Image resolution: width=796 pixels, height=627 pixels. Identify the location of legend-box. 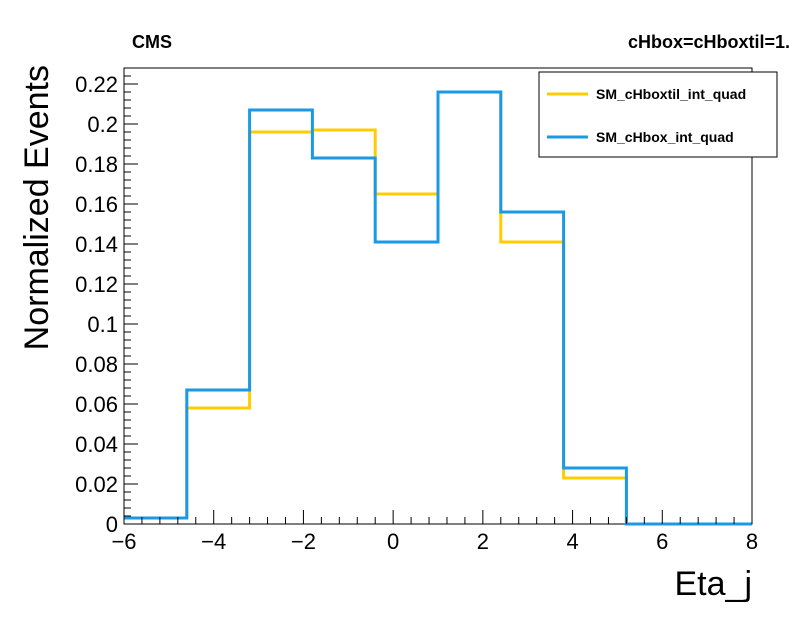
(658, 114).